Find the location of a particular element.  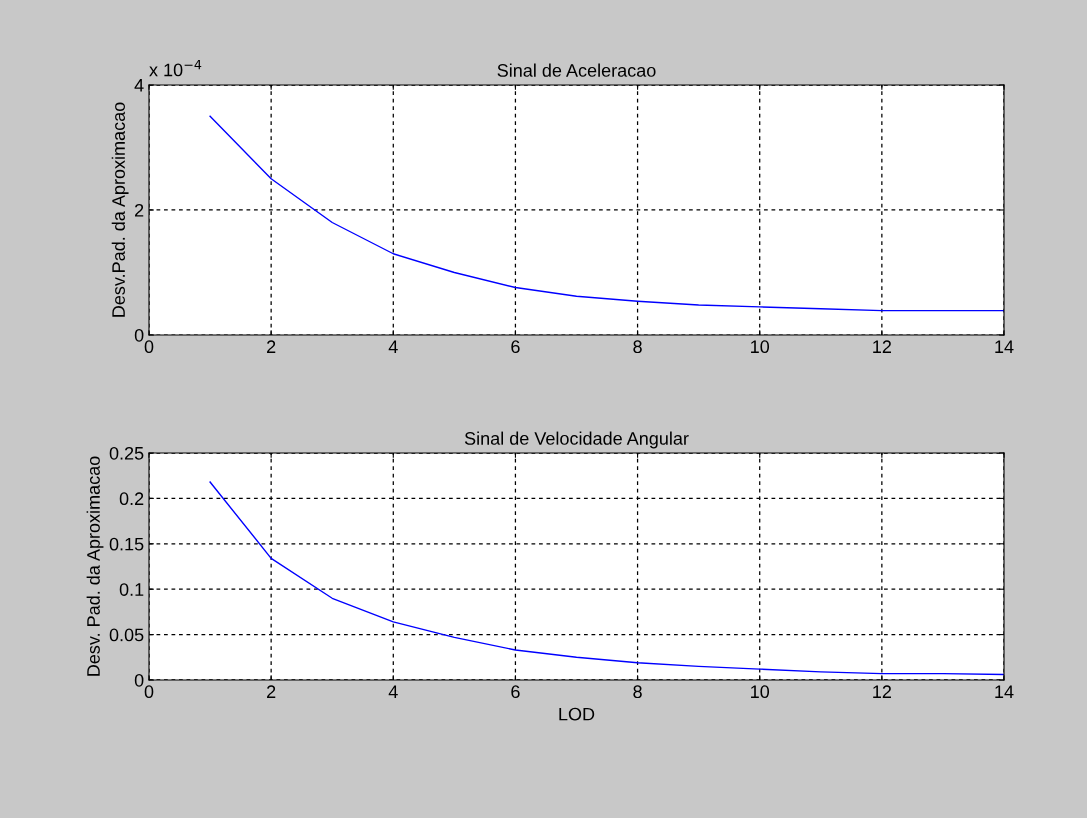

y-tick-label: 2 is located at coordinates (139, 210).